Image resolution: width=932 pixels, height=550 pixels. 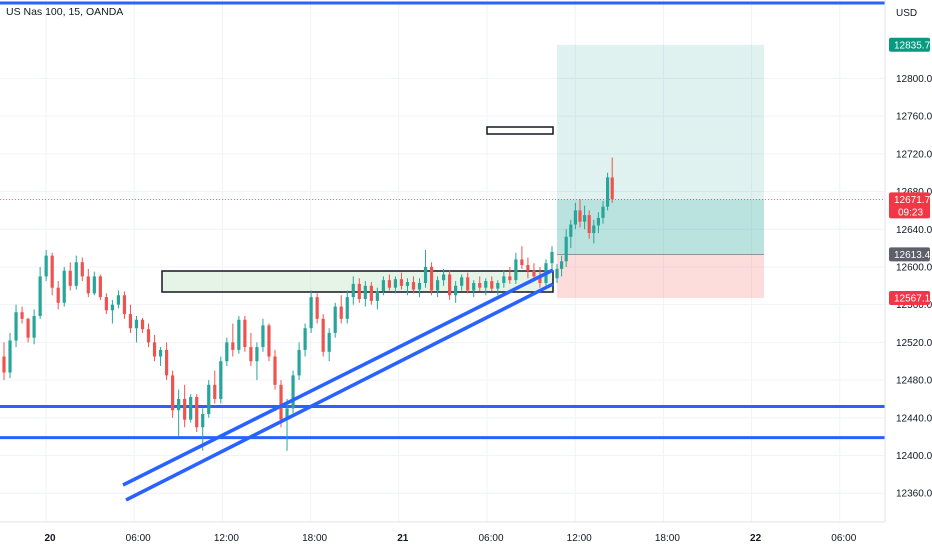 I want to click on time-axis, so click(x=442, y=536).